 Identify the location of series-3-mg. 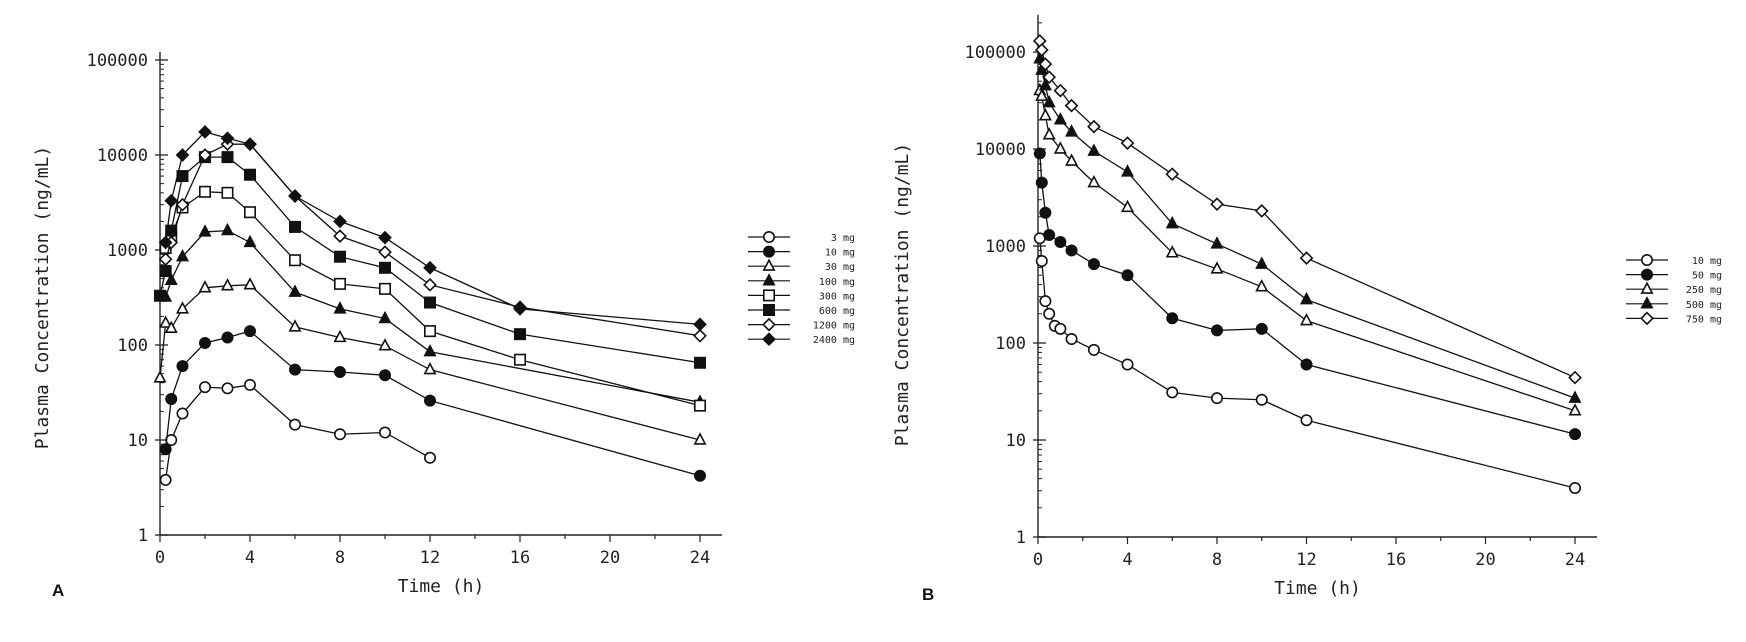
(297, 432).